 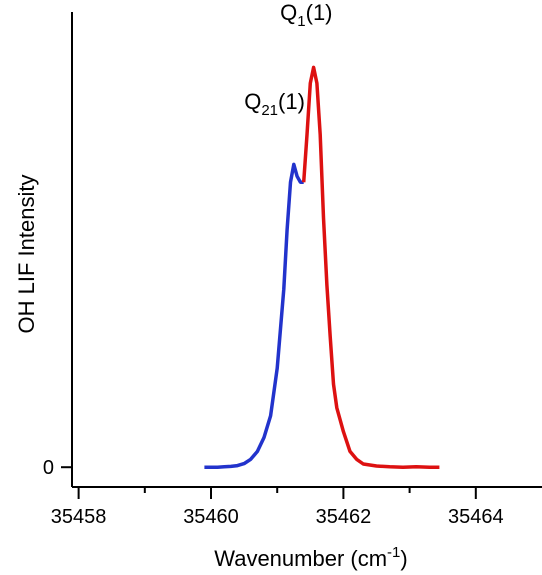 I want to click on y-axis-title: OH LIF Intensity, so click(x=26, y=254).